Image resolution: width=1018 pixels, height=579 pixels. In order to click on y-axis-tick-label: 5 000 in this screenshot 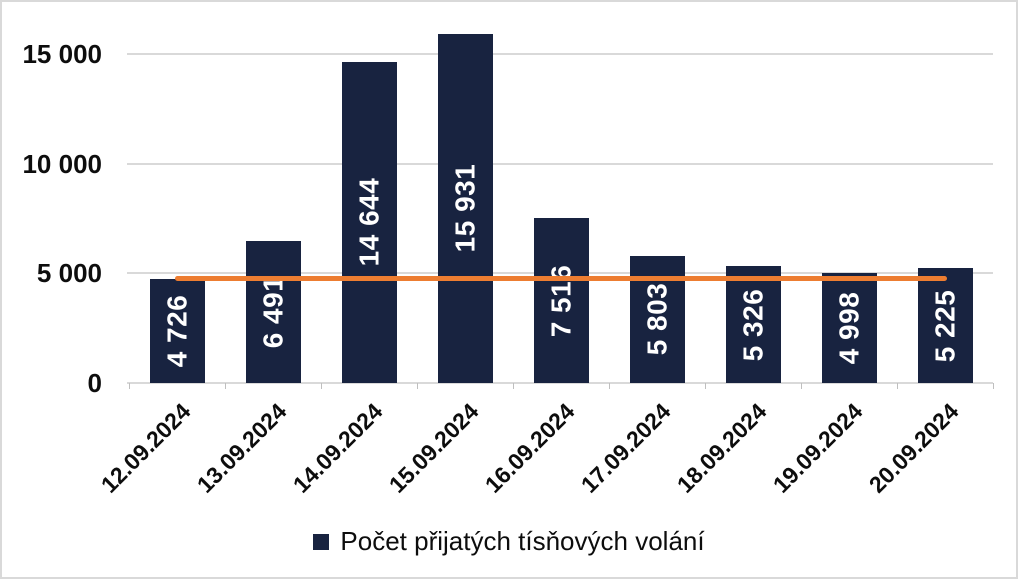, I will do `click(69, 273)`.